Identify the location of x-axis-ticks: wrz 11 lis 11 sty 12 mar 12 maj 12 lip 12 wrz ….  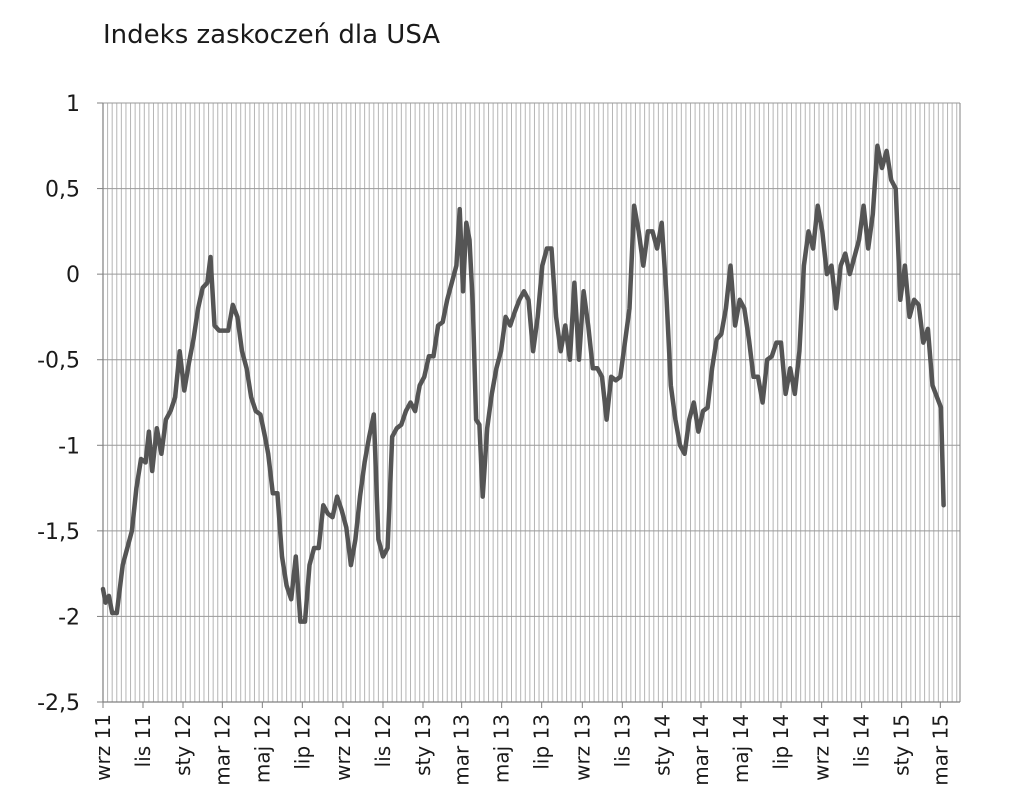
(521, 744).